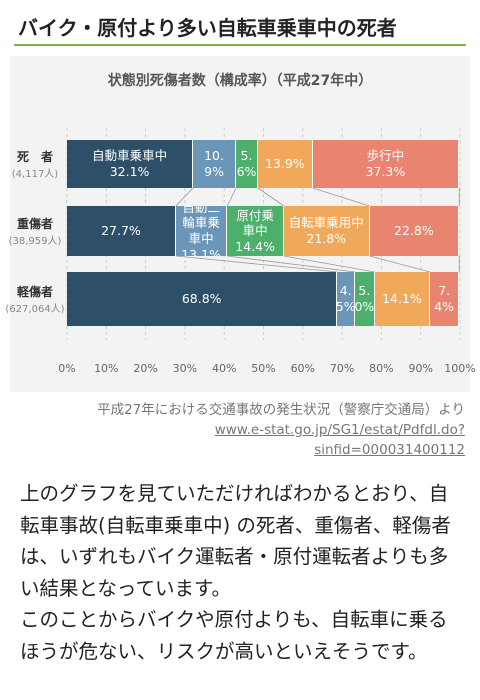 The height and width of the screenshot is (700, 480). Describe the element at coordinates (201, 226) in the screenshot. I see `segment-name: 自動二輪車乗車中` at that location.